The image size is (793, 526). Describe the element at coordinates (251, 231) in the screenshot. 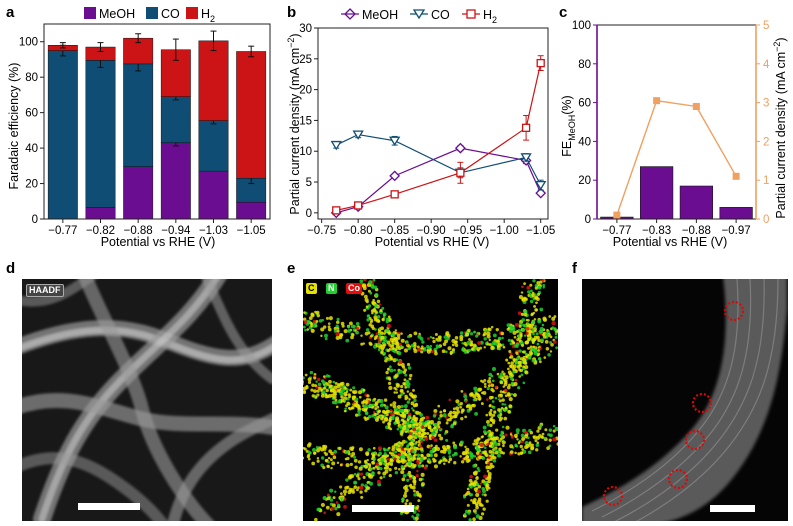

I see `x-tick-label: −1.05` at that location.